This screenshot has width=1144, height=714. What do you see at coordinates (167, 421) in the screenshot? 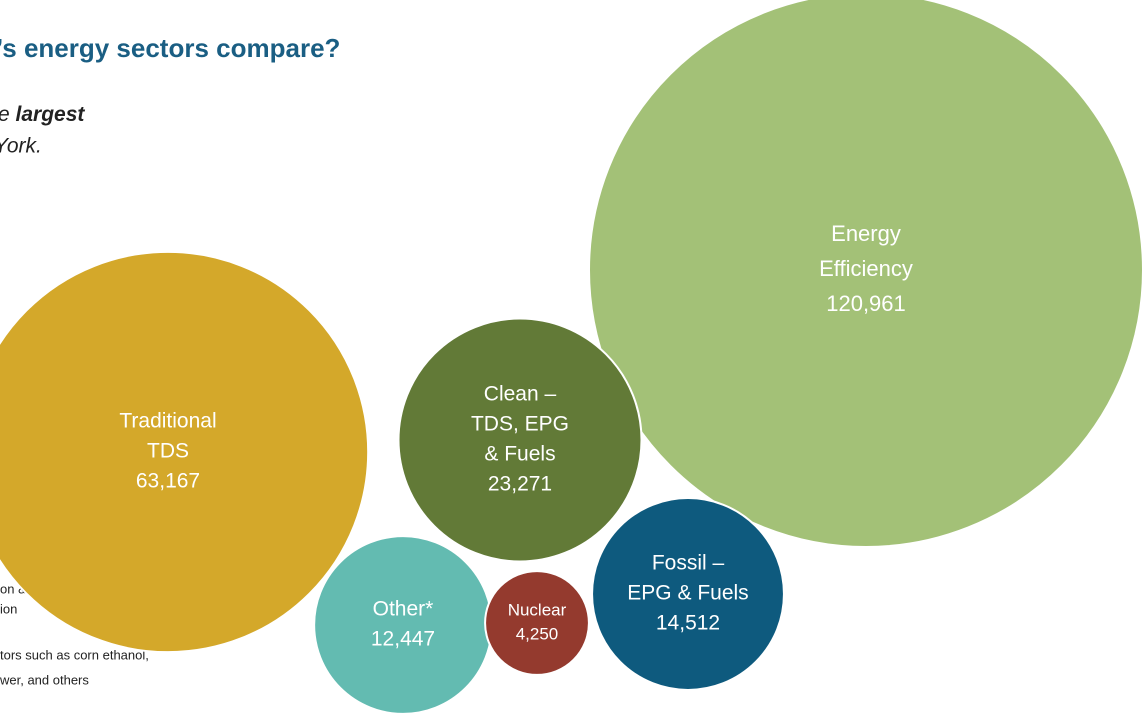
I see `bubble-label: Traditional` at bounding box center [167, 421].